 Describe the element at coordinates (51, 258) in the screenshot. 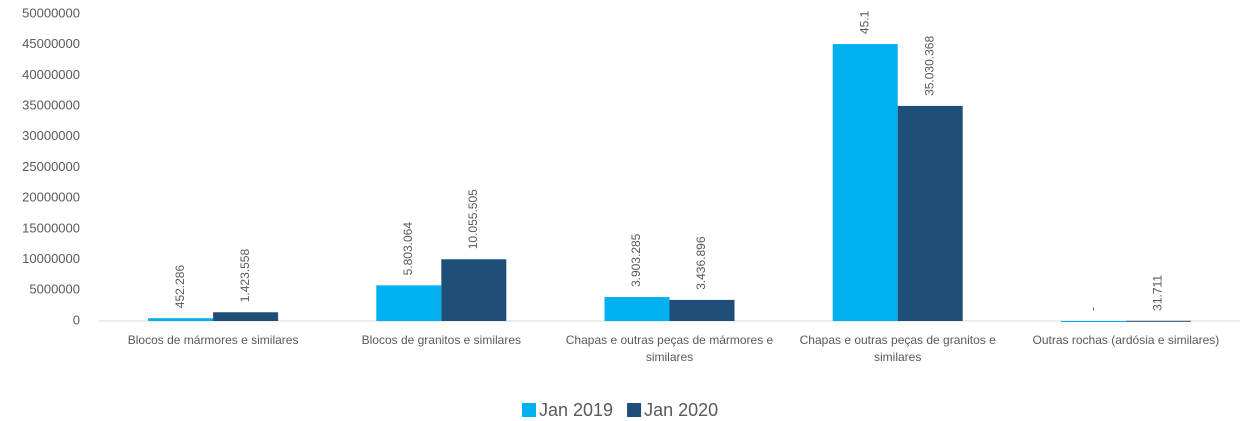

I see `y-tick-label: 10000000` at that location.